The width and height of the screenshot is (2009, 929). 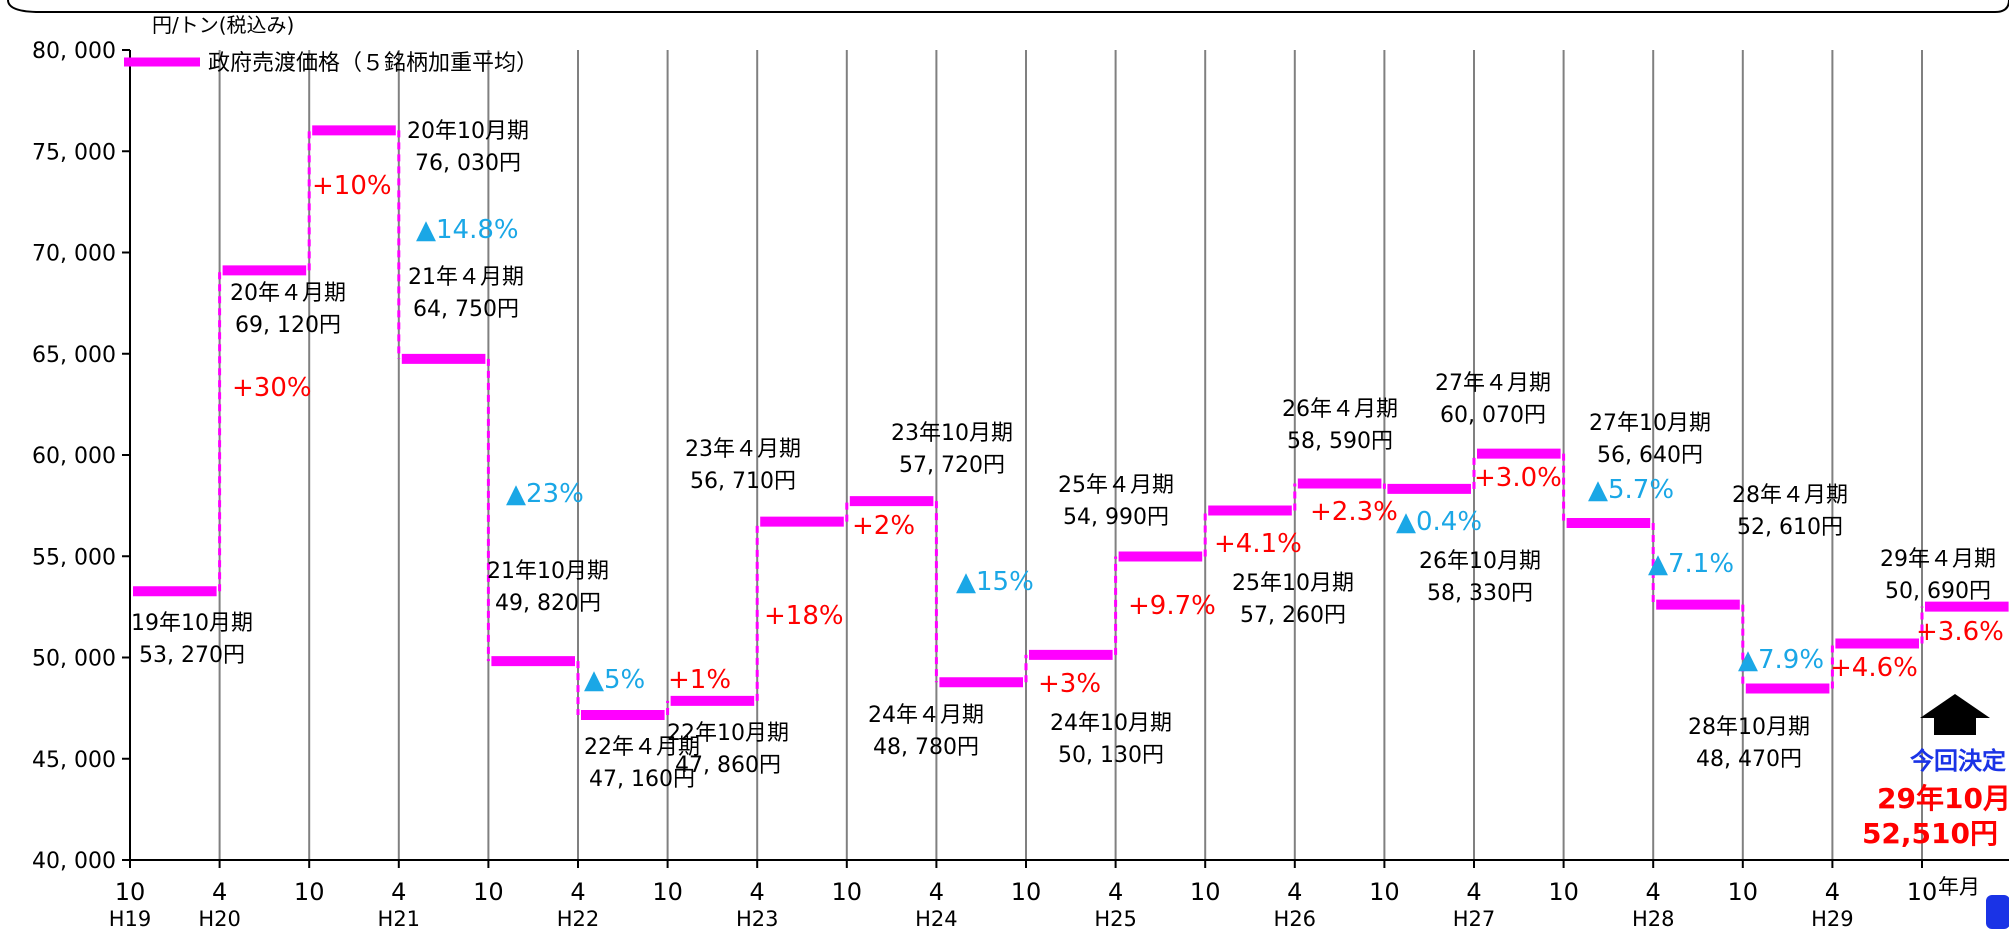 What do you see at coordinates (548, 571) in the screenshot?
I see `period-label: 21年10月期` at bounding box center [548, 571].